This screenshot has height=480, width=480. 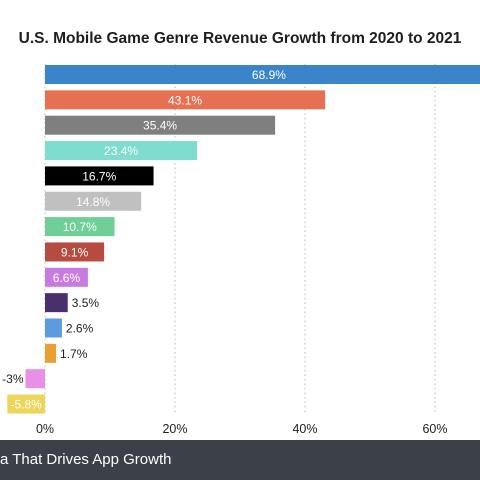 I want to click on bar-value-label: 14.8%, so click(x=93, y=202).